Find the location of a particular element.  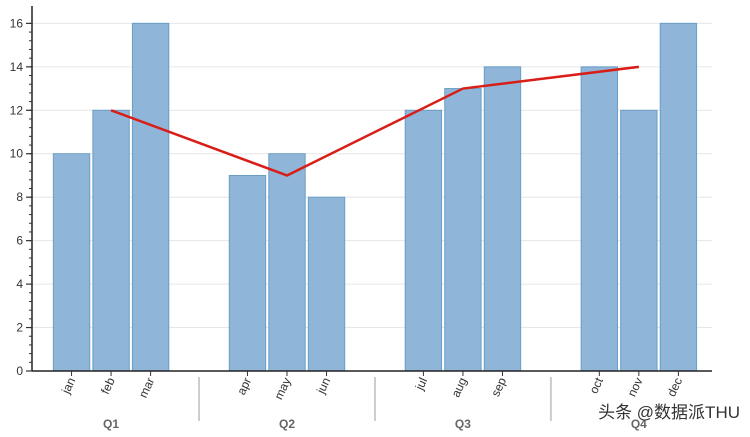

y-tick-label: 8 is located at coordinates (19, 197).